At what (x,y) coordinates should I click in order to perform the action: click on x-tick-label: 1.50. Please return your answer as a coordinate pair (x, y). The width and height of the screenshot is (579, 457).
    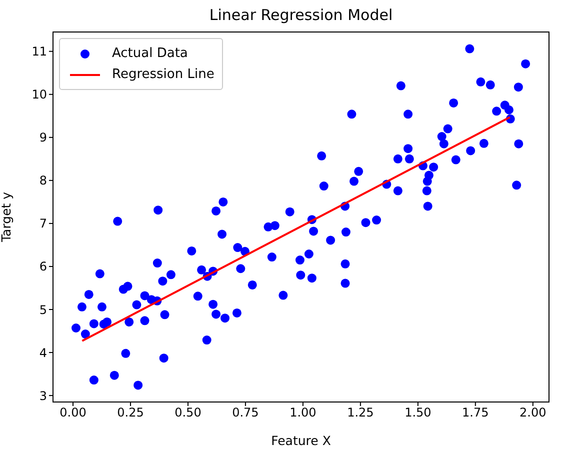
    Looking at the image, I should click on (418, 413).